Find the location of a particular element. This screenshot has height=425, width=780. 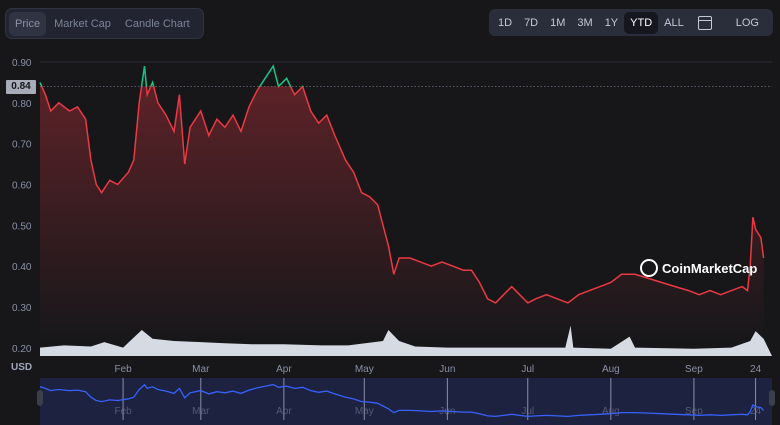

y-tick-label: 0.80 is located at coordinates (22, 104).